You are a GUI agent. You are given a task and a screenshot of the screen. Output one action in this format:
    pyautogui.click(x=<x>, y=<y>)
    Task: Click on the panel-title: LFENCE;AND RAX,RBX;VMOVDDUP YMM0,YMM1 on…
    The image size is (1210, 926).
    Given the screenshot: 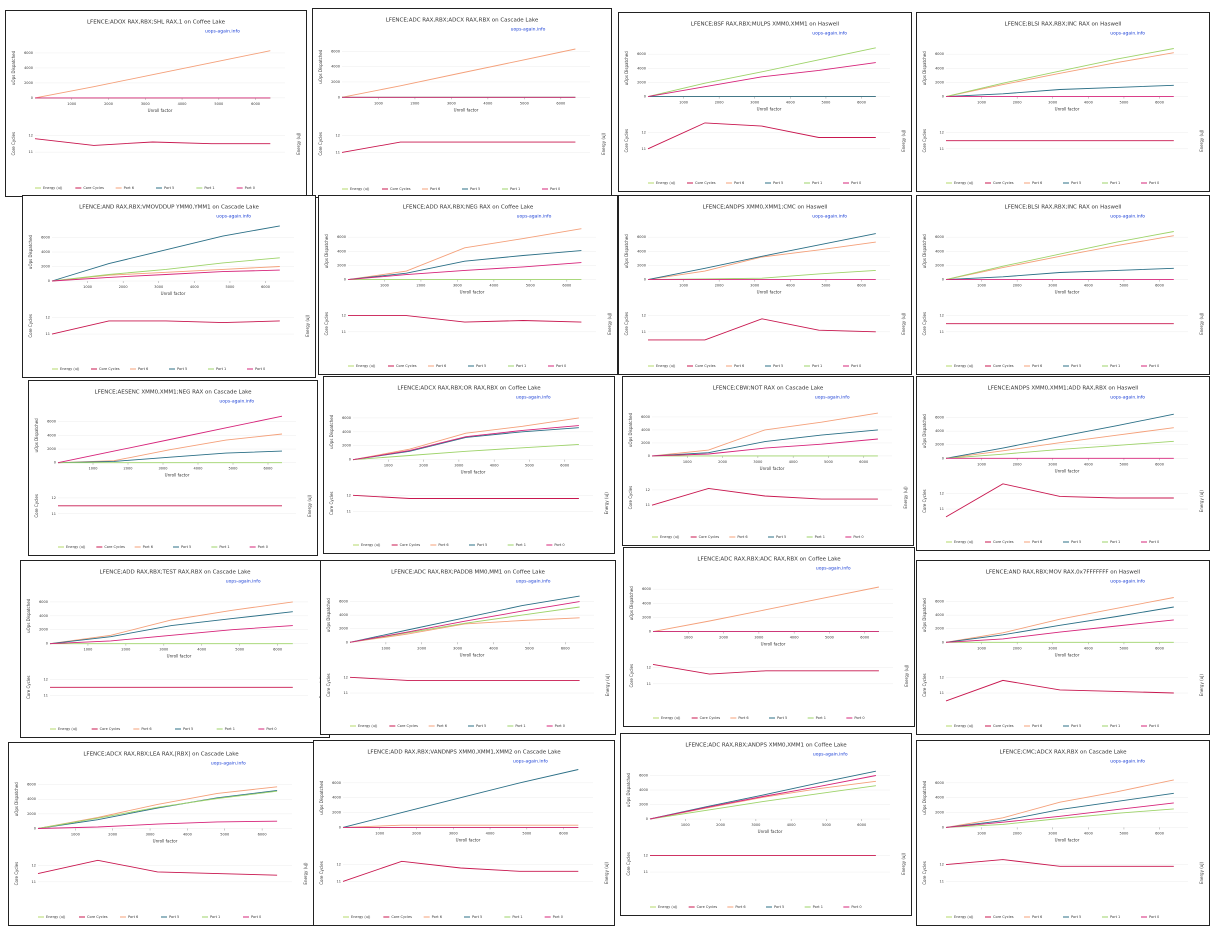 What is the action you would take?
    pyautogui.click(x=169, y=208)
    